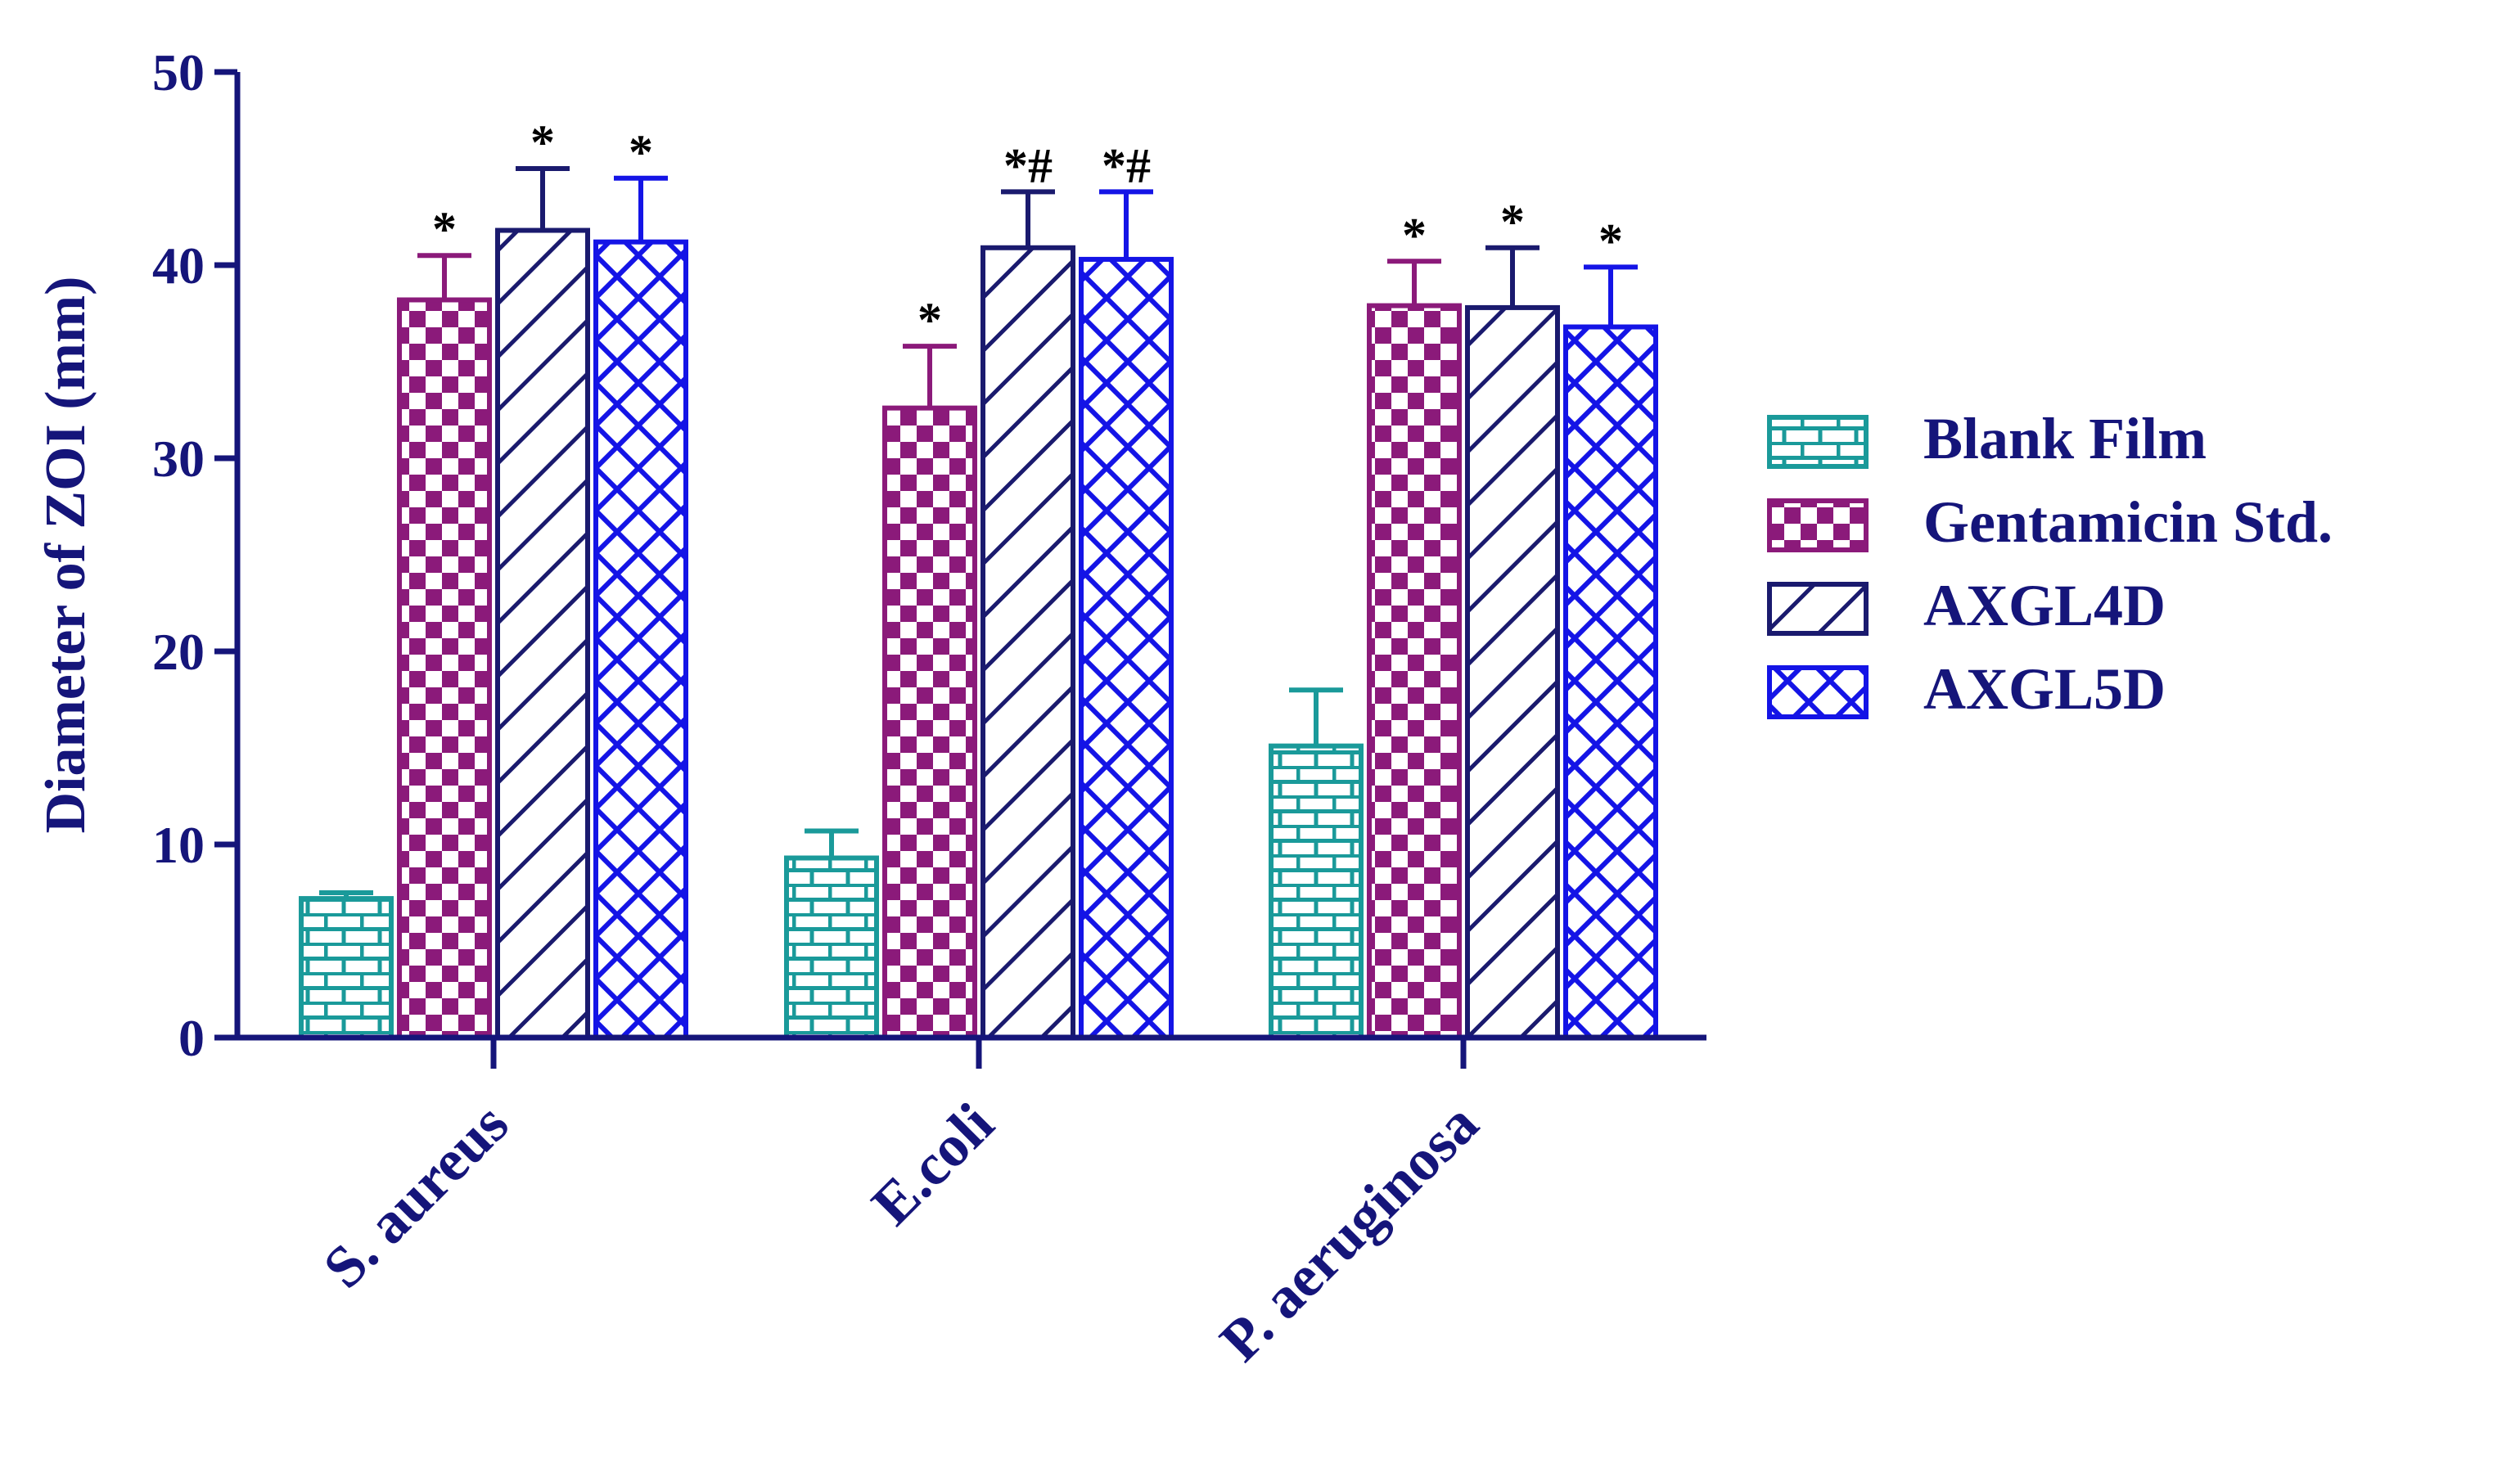  I want to click on x-category-label-0: S. aureus, so click(416, 1196).